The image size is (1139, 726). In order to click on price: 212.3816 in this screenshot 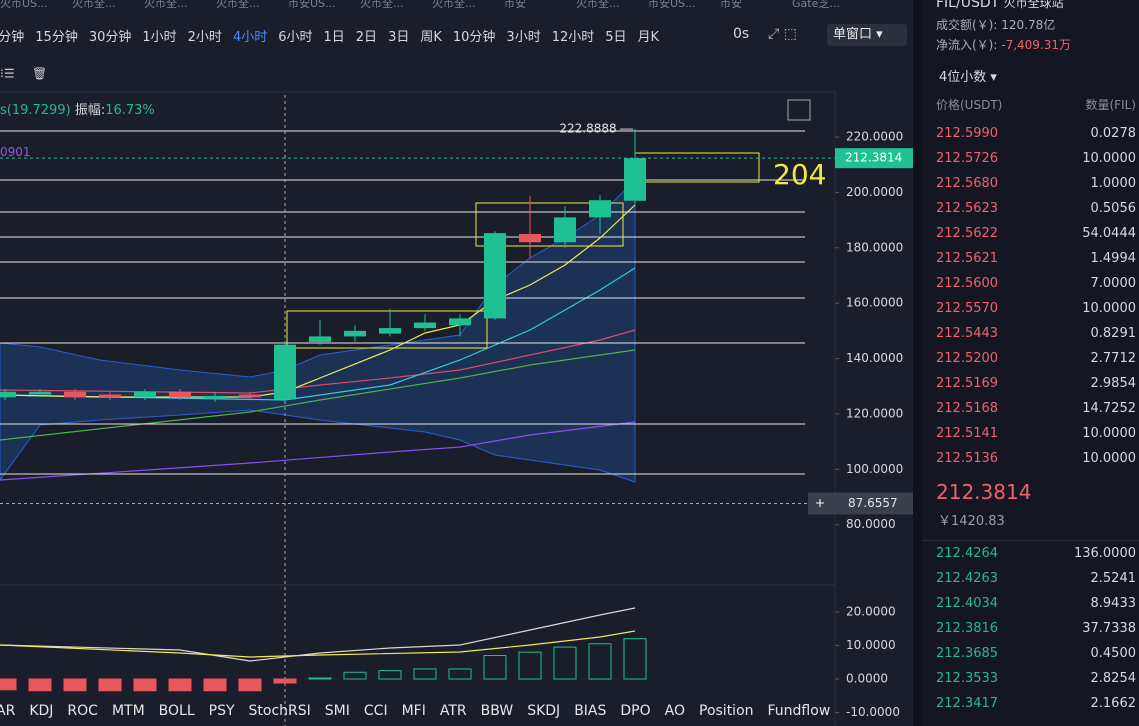, I will do `click(967, 628)`.